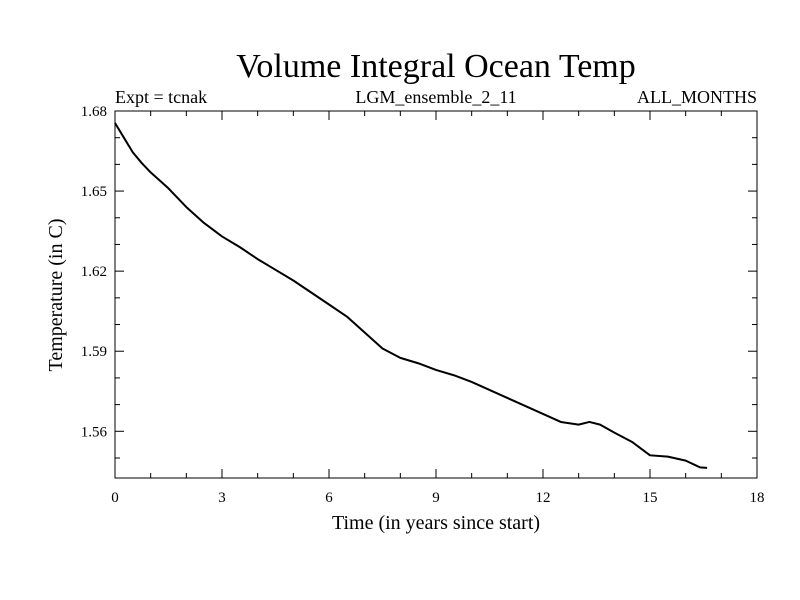  I want to click on chart-title: Volume Integral Ocean Temp, so click(436, 66).